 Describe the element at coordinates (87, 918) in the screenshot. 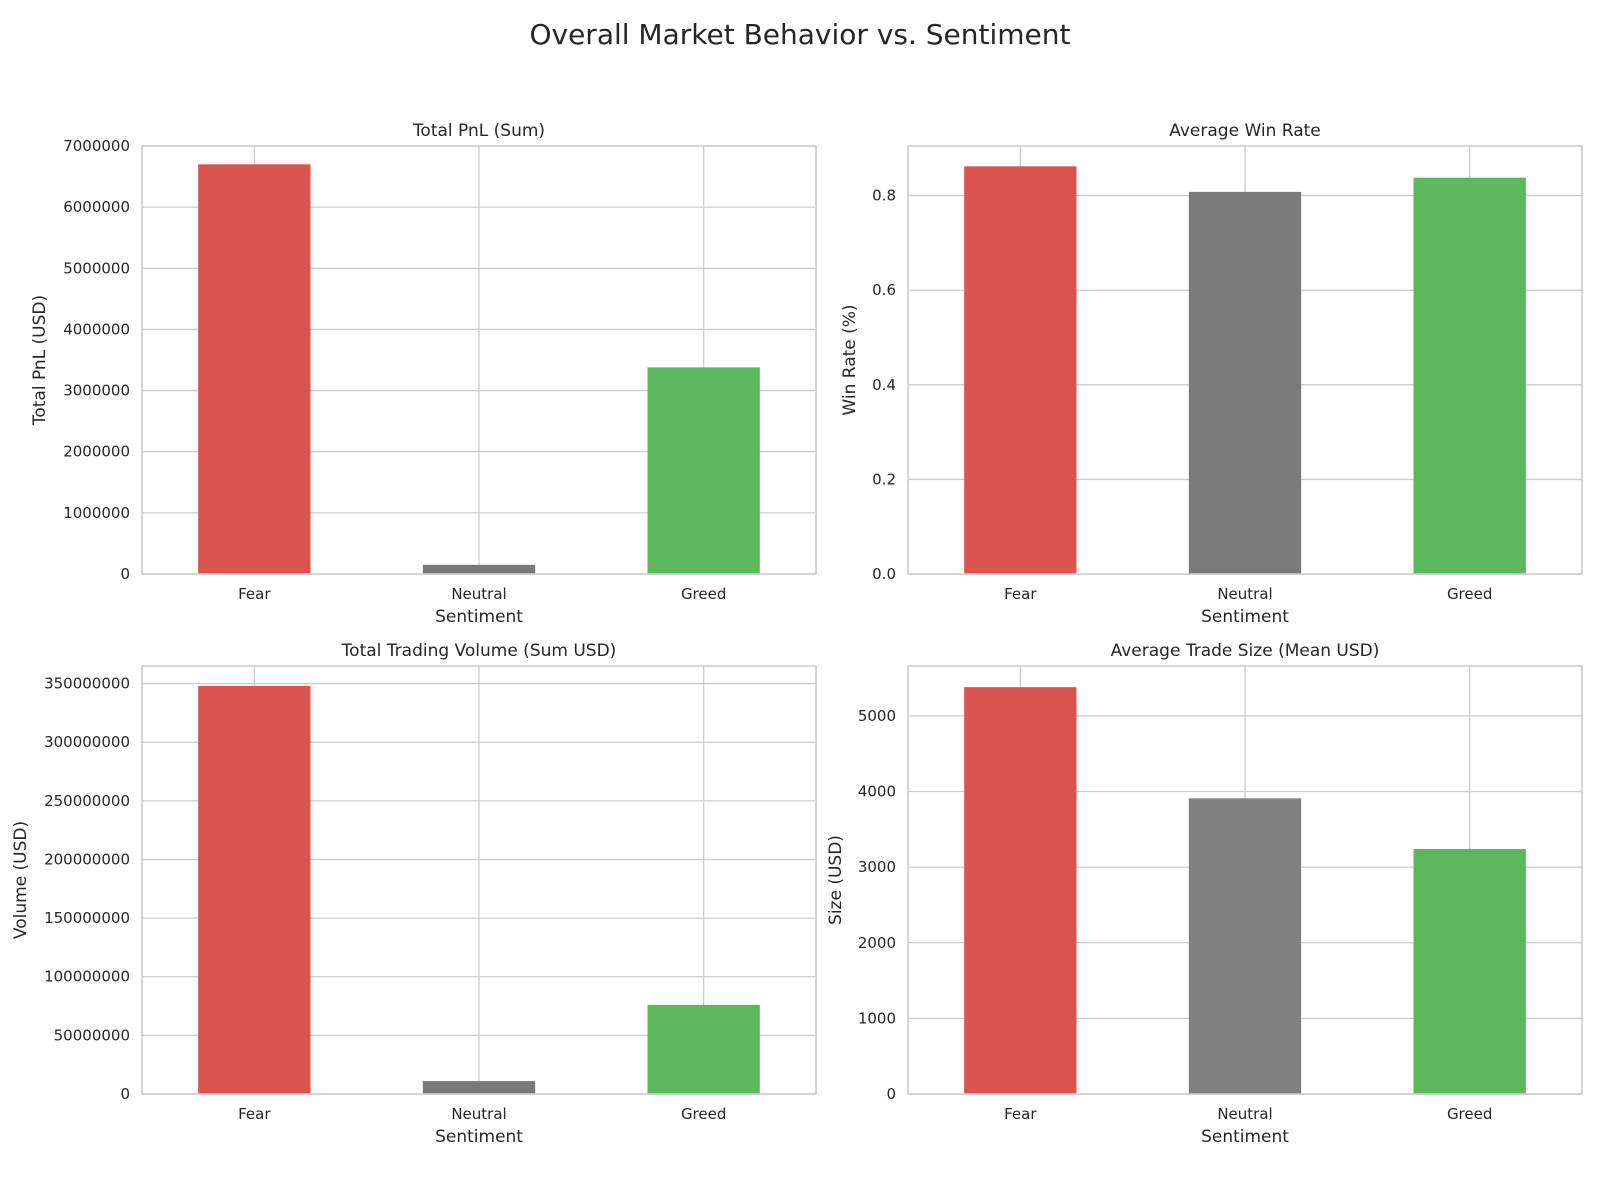

I see `y-tick-label: 150000000` at that location.